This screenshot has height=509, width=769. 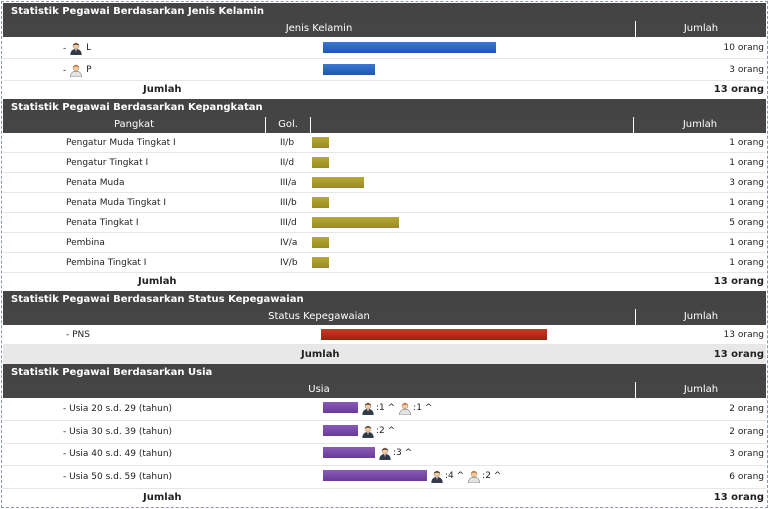 I want to click on rank-grade: II/b, so click(x=287, y=143).